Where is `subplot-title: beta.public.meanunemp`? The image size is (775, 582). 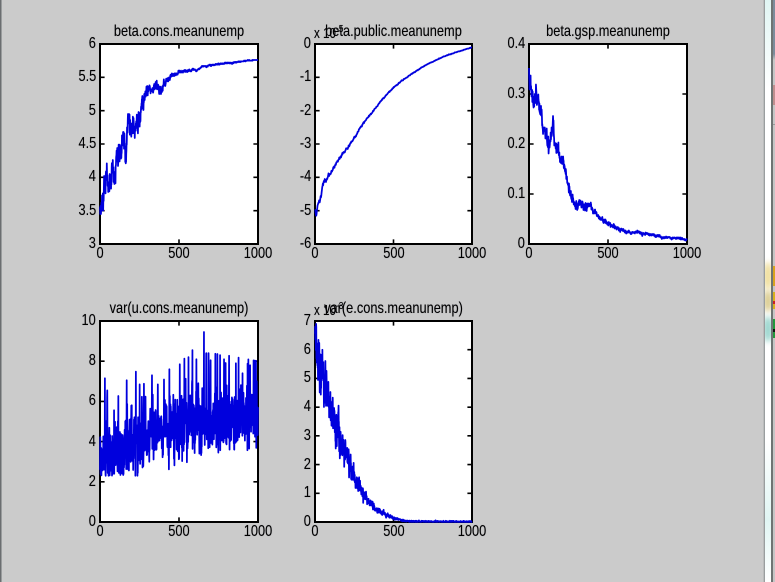 subplot-title: beta.public.meanunemp is located at coordinates (393, 31).